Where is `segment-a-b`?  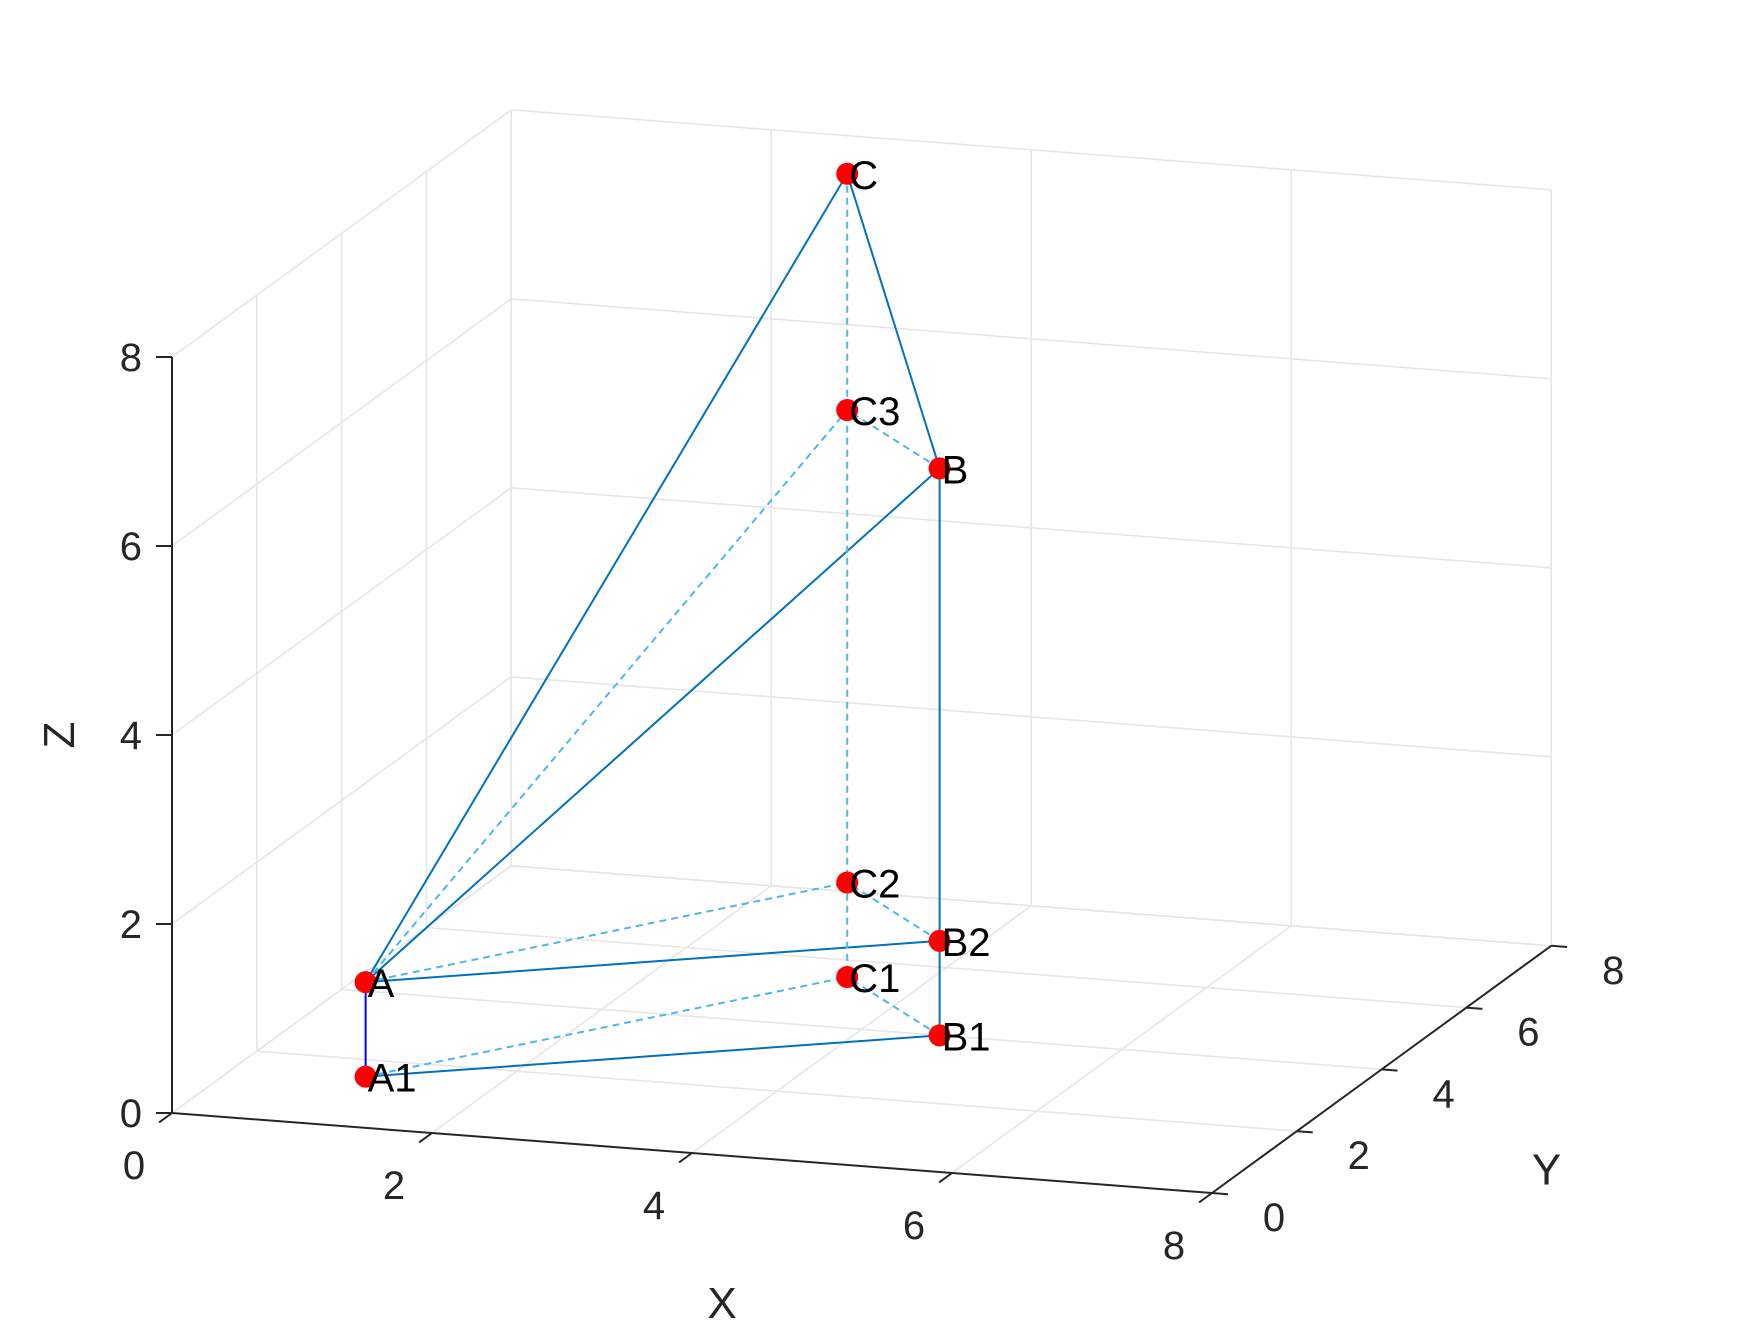
segment-a-b is located at coordinates (652, 725).